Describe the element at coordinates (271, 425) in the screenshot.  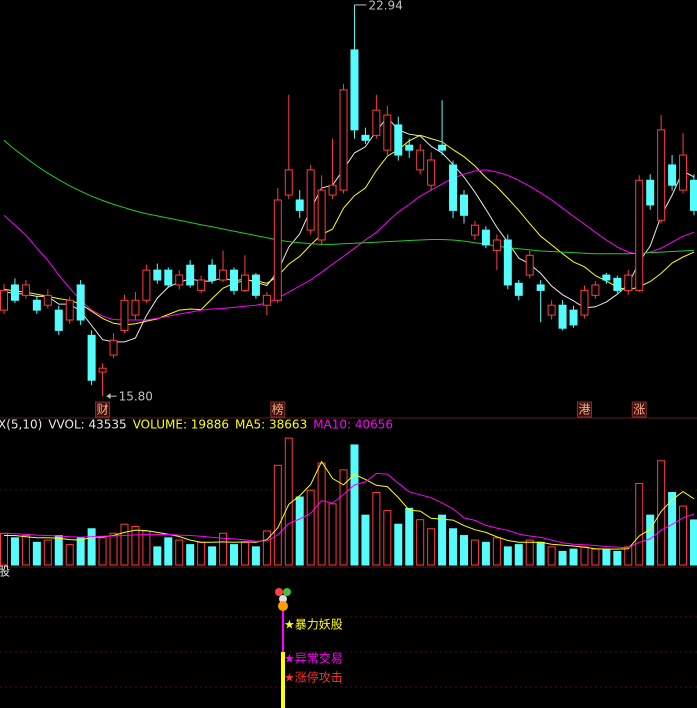
I see `volume-header: MA5: 38663` at that location.